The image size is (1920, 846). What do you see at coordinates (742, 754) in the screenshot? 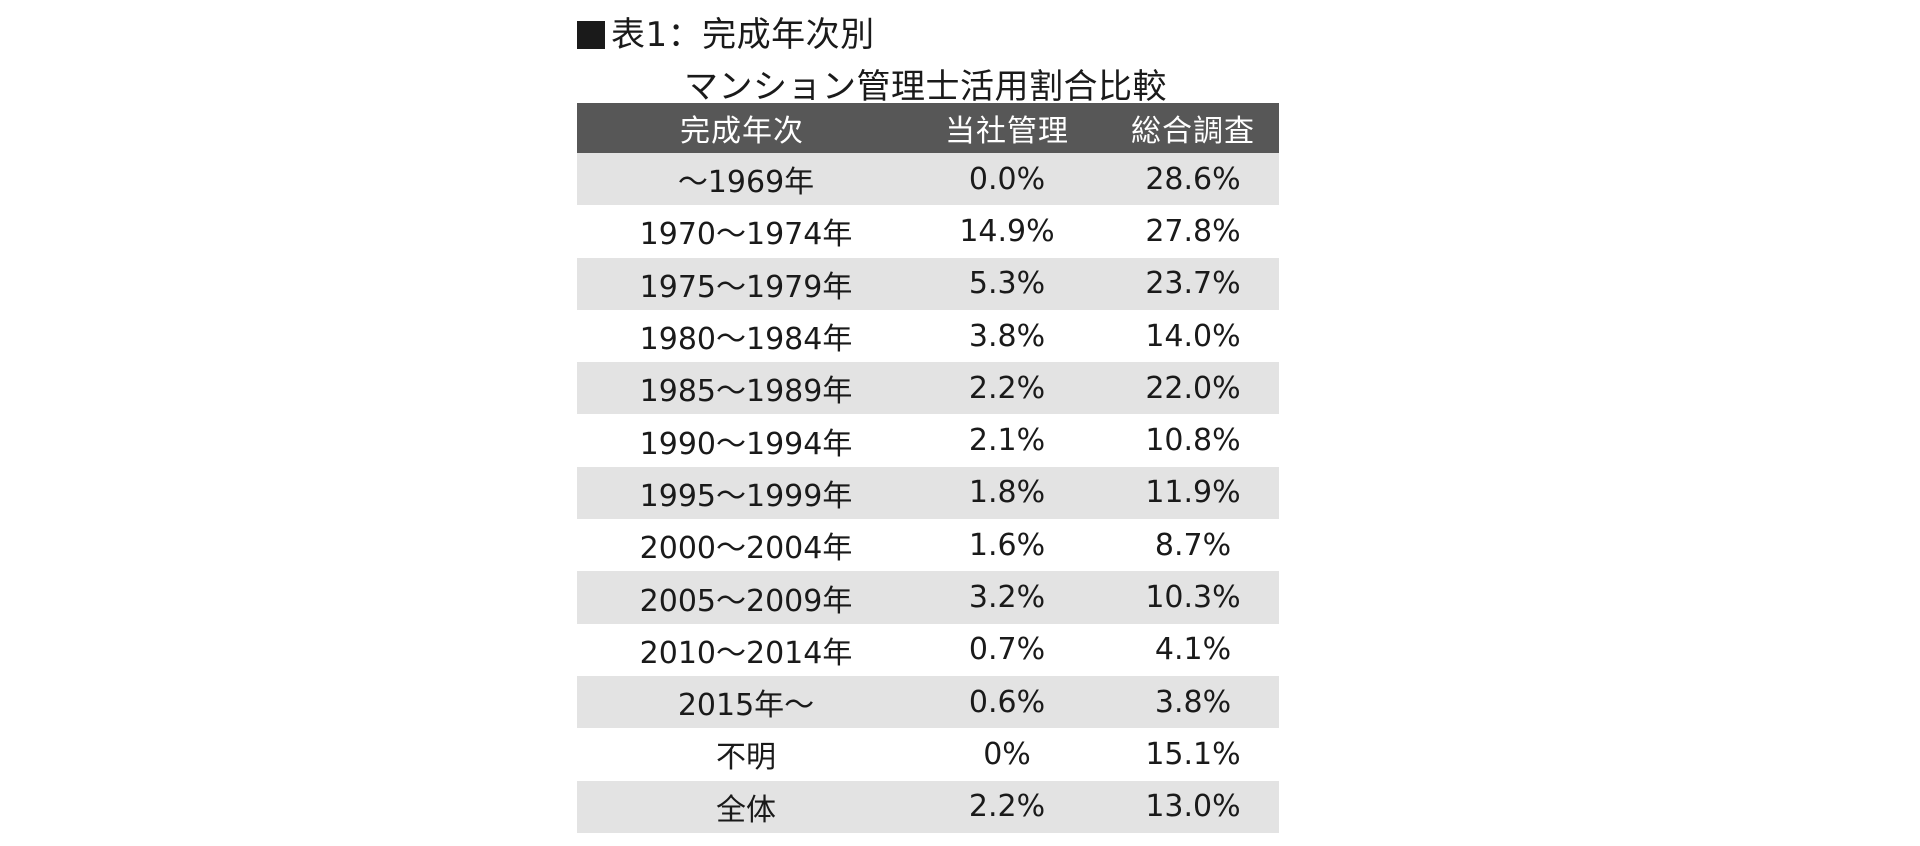
I see `cell-completion-year: 不明` at bounding box center [742, 754].